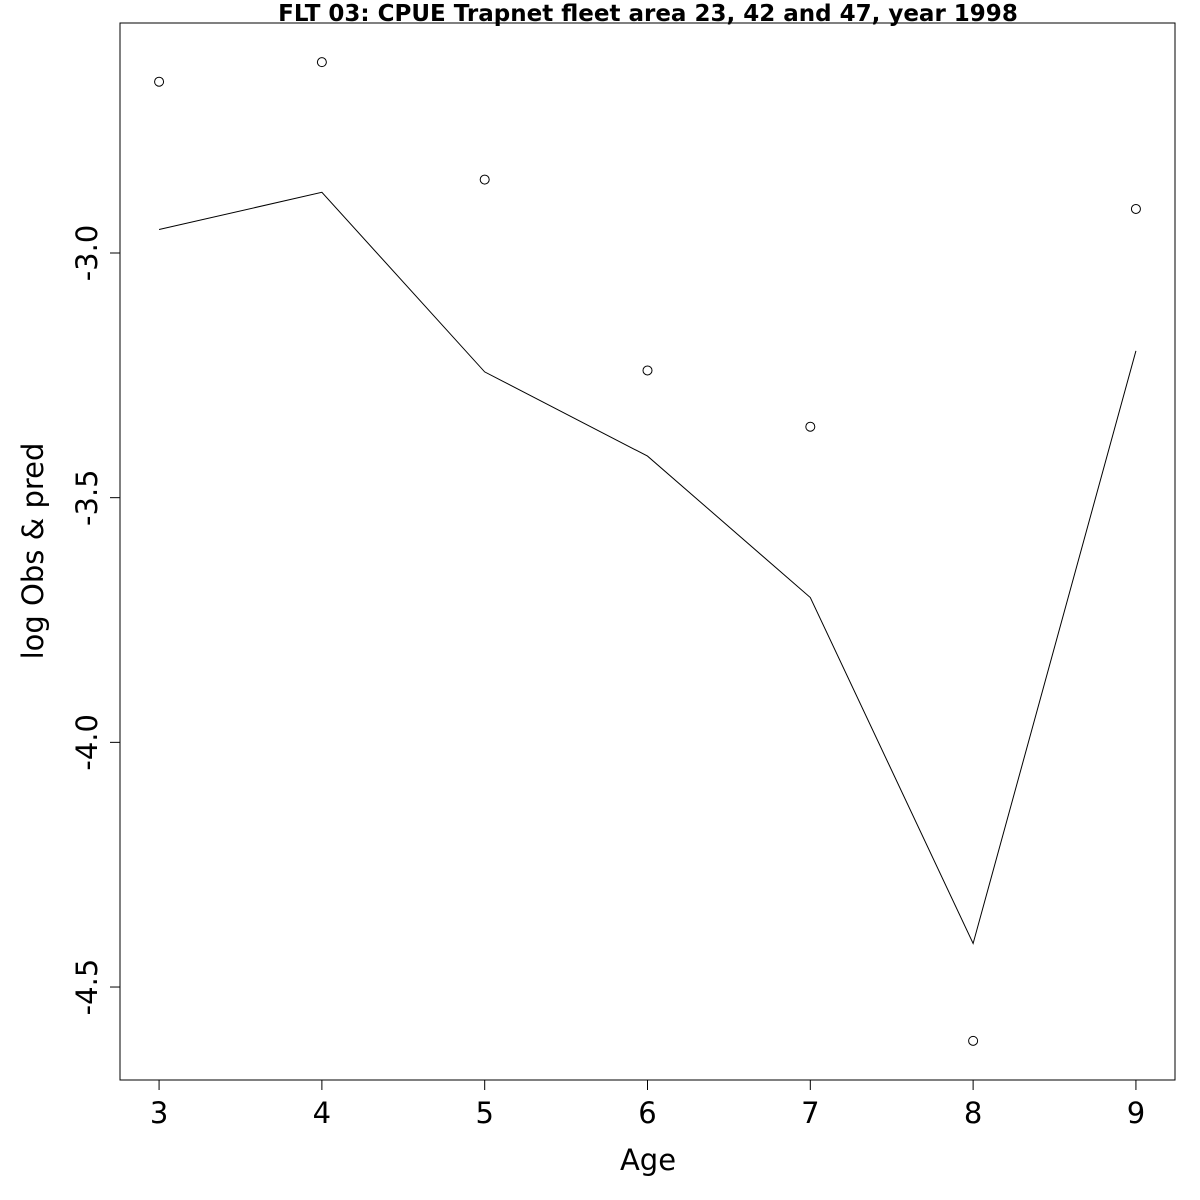 The height and width of the screenshot is (1200, 1200). What do you see at coordinates (33, 551) in the screenshot?
I see `y-axis-label: log Obs & pred` at bounding box center [33, 551].